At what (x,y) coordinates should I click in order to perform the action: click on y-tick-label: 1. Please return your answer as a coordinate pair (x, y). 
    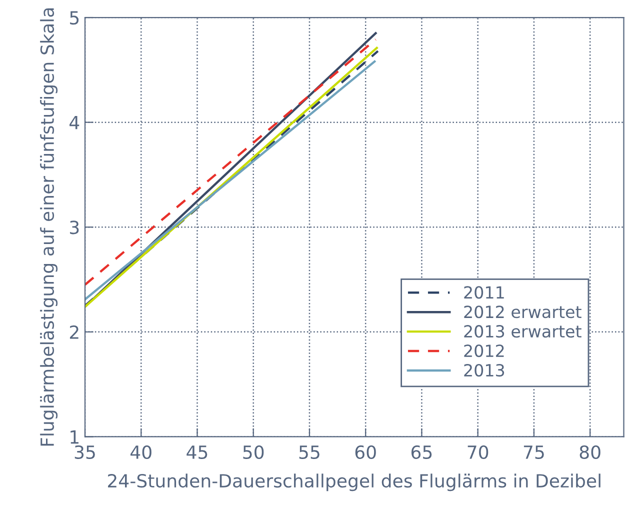
    Looking at the image, I should click on (74, 437).